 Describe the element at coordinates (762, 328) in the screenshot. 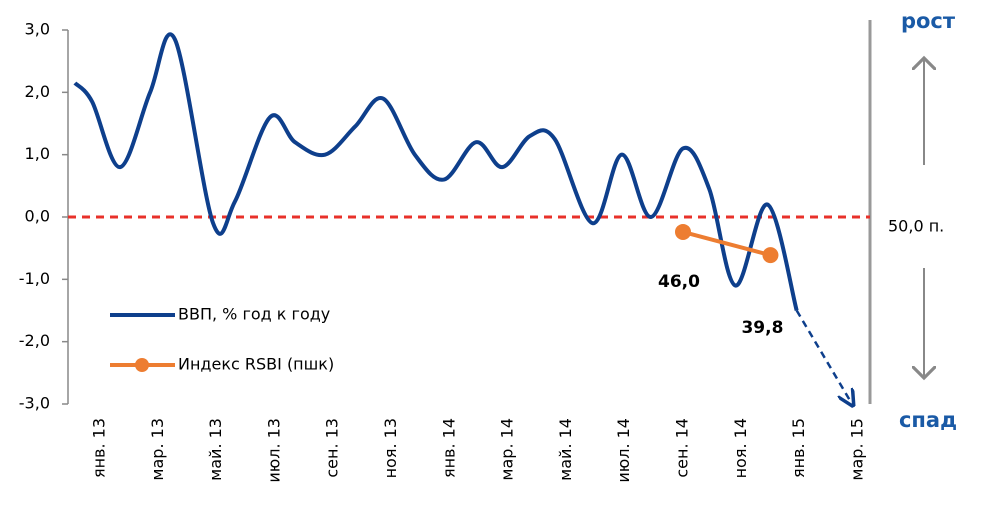

I see `value-label: 39,8` at that location.